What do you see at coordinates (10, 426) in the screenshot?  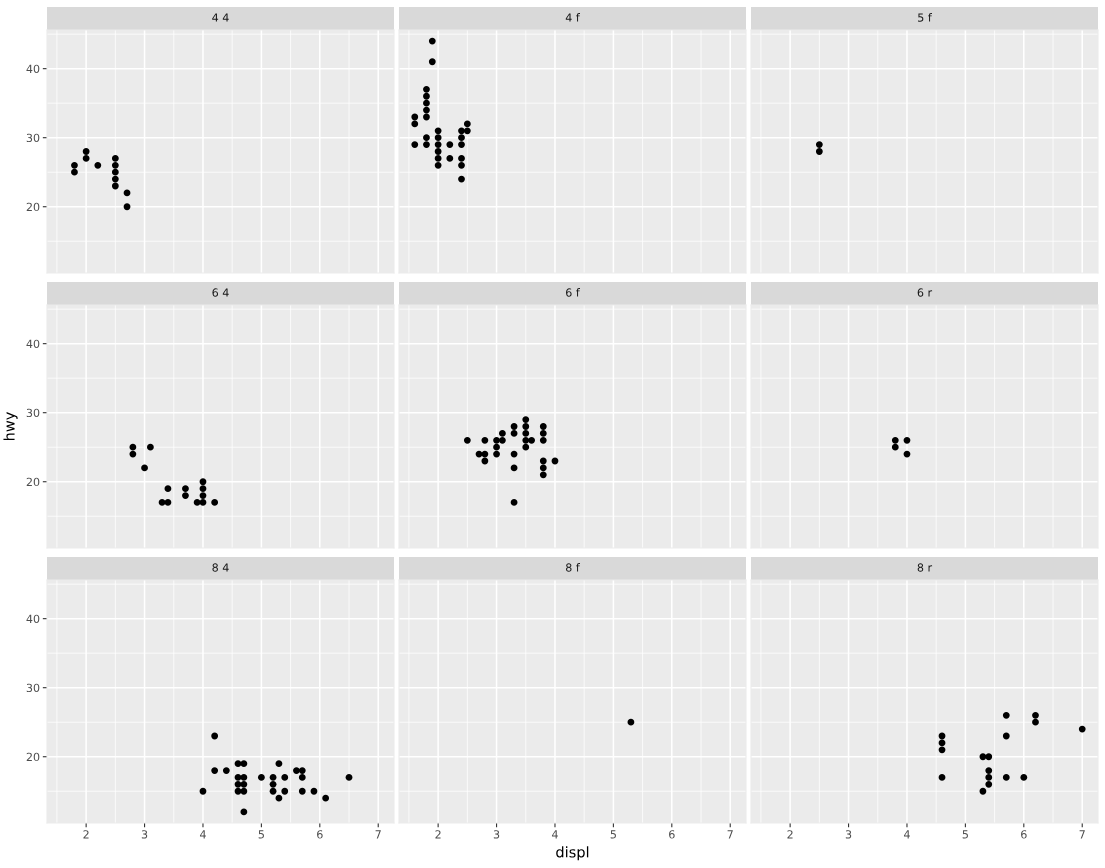 I see `y-axis-title: hwy` at bounding box center [10, 426].